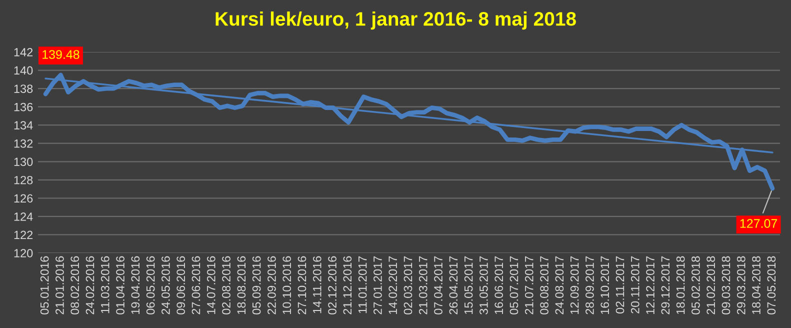 The height and width of the screenshot is (328, 791). I want to click on y-tick-label: 130, so click(23, 162).